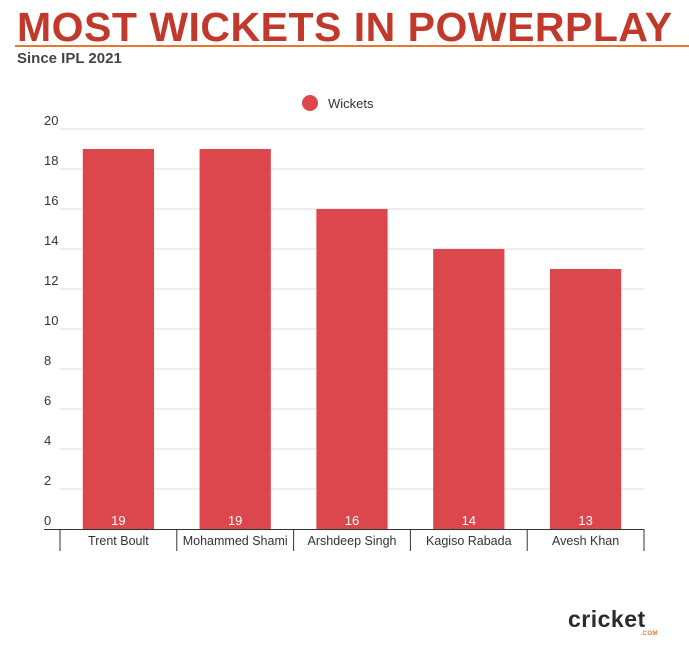  What do you see at coordinates (585, 520) in the screenshot?
I see `data-label: 13` at bounding box center [585, 520].